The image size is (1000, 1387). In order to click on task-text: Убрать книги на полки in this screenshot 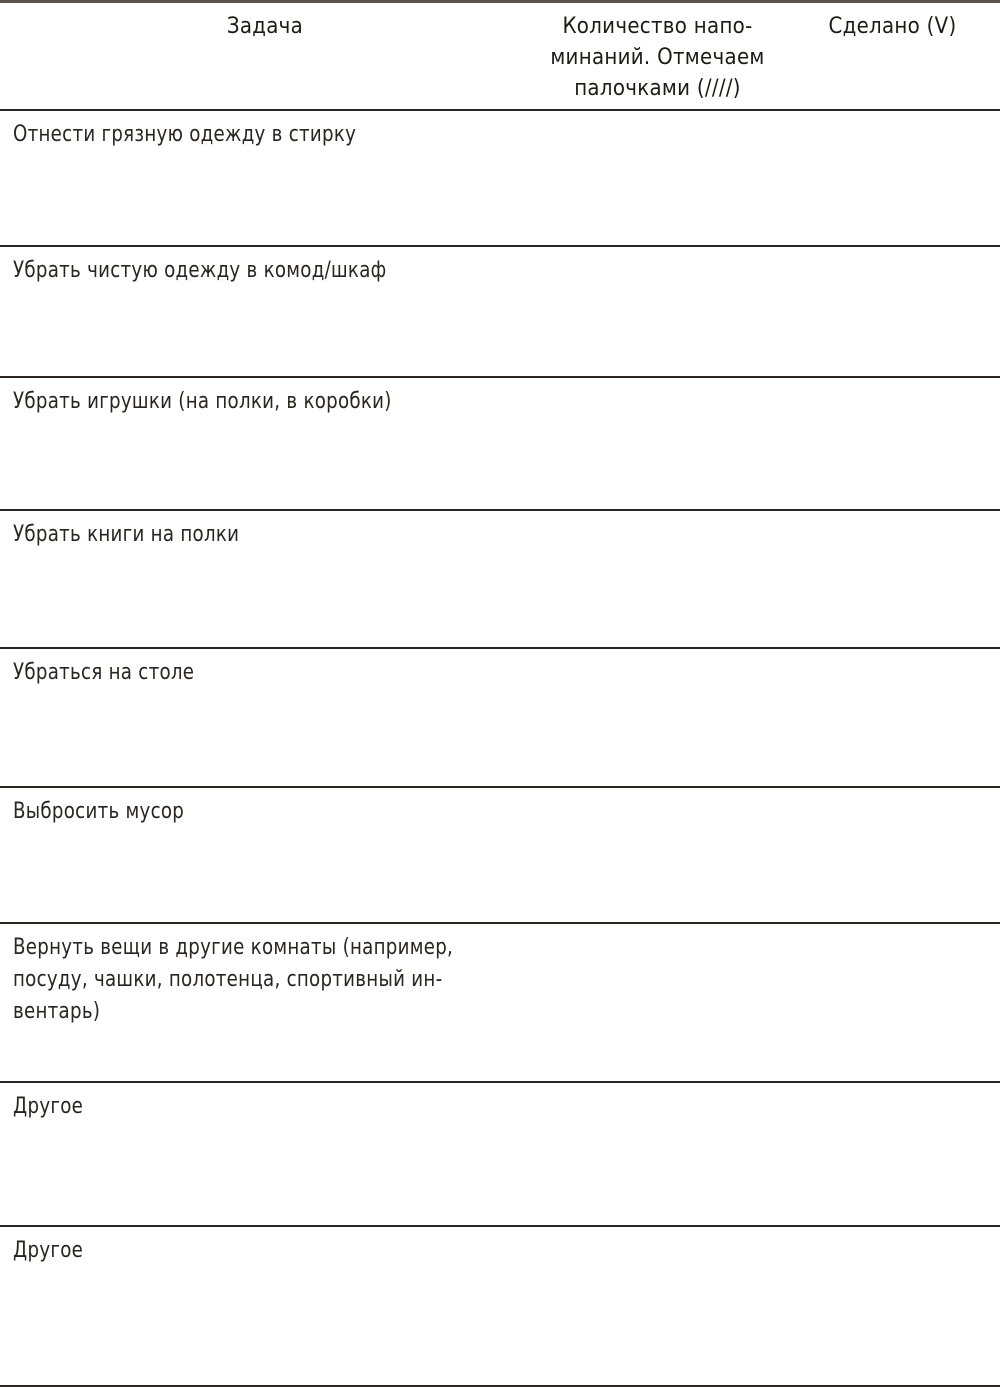, I will do `click(126, 534)`.